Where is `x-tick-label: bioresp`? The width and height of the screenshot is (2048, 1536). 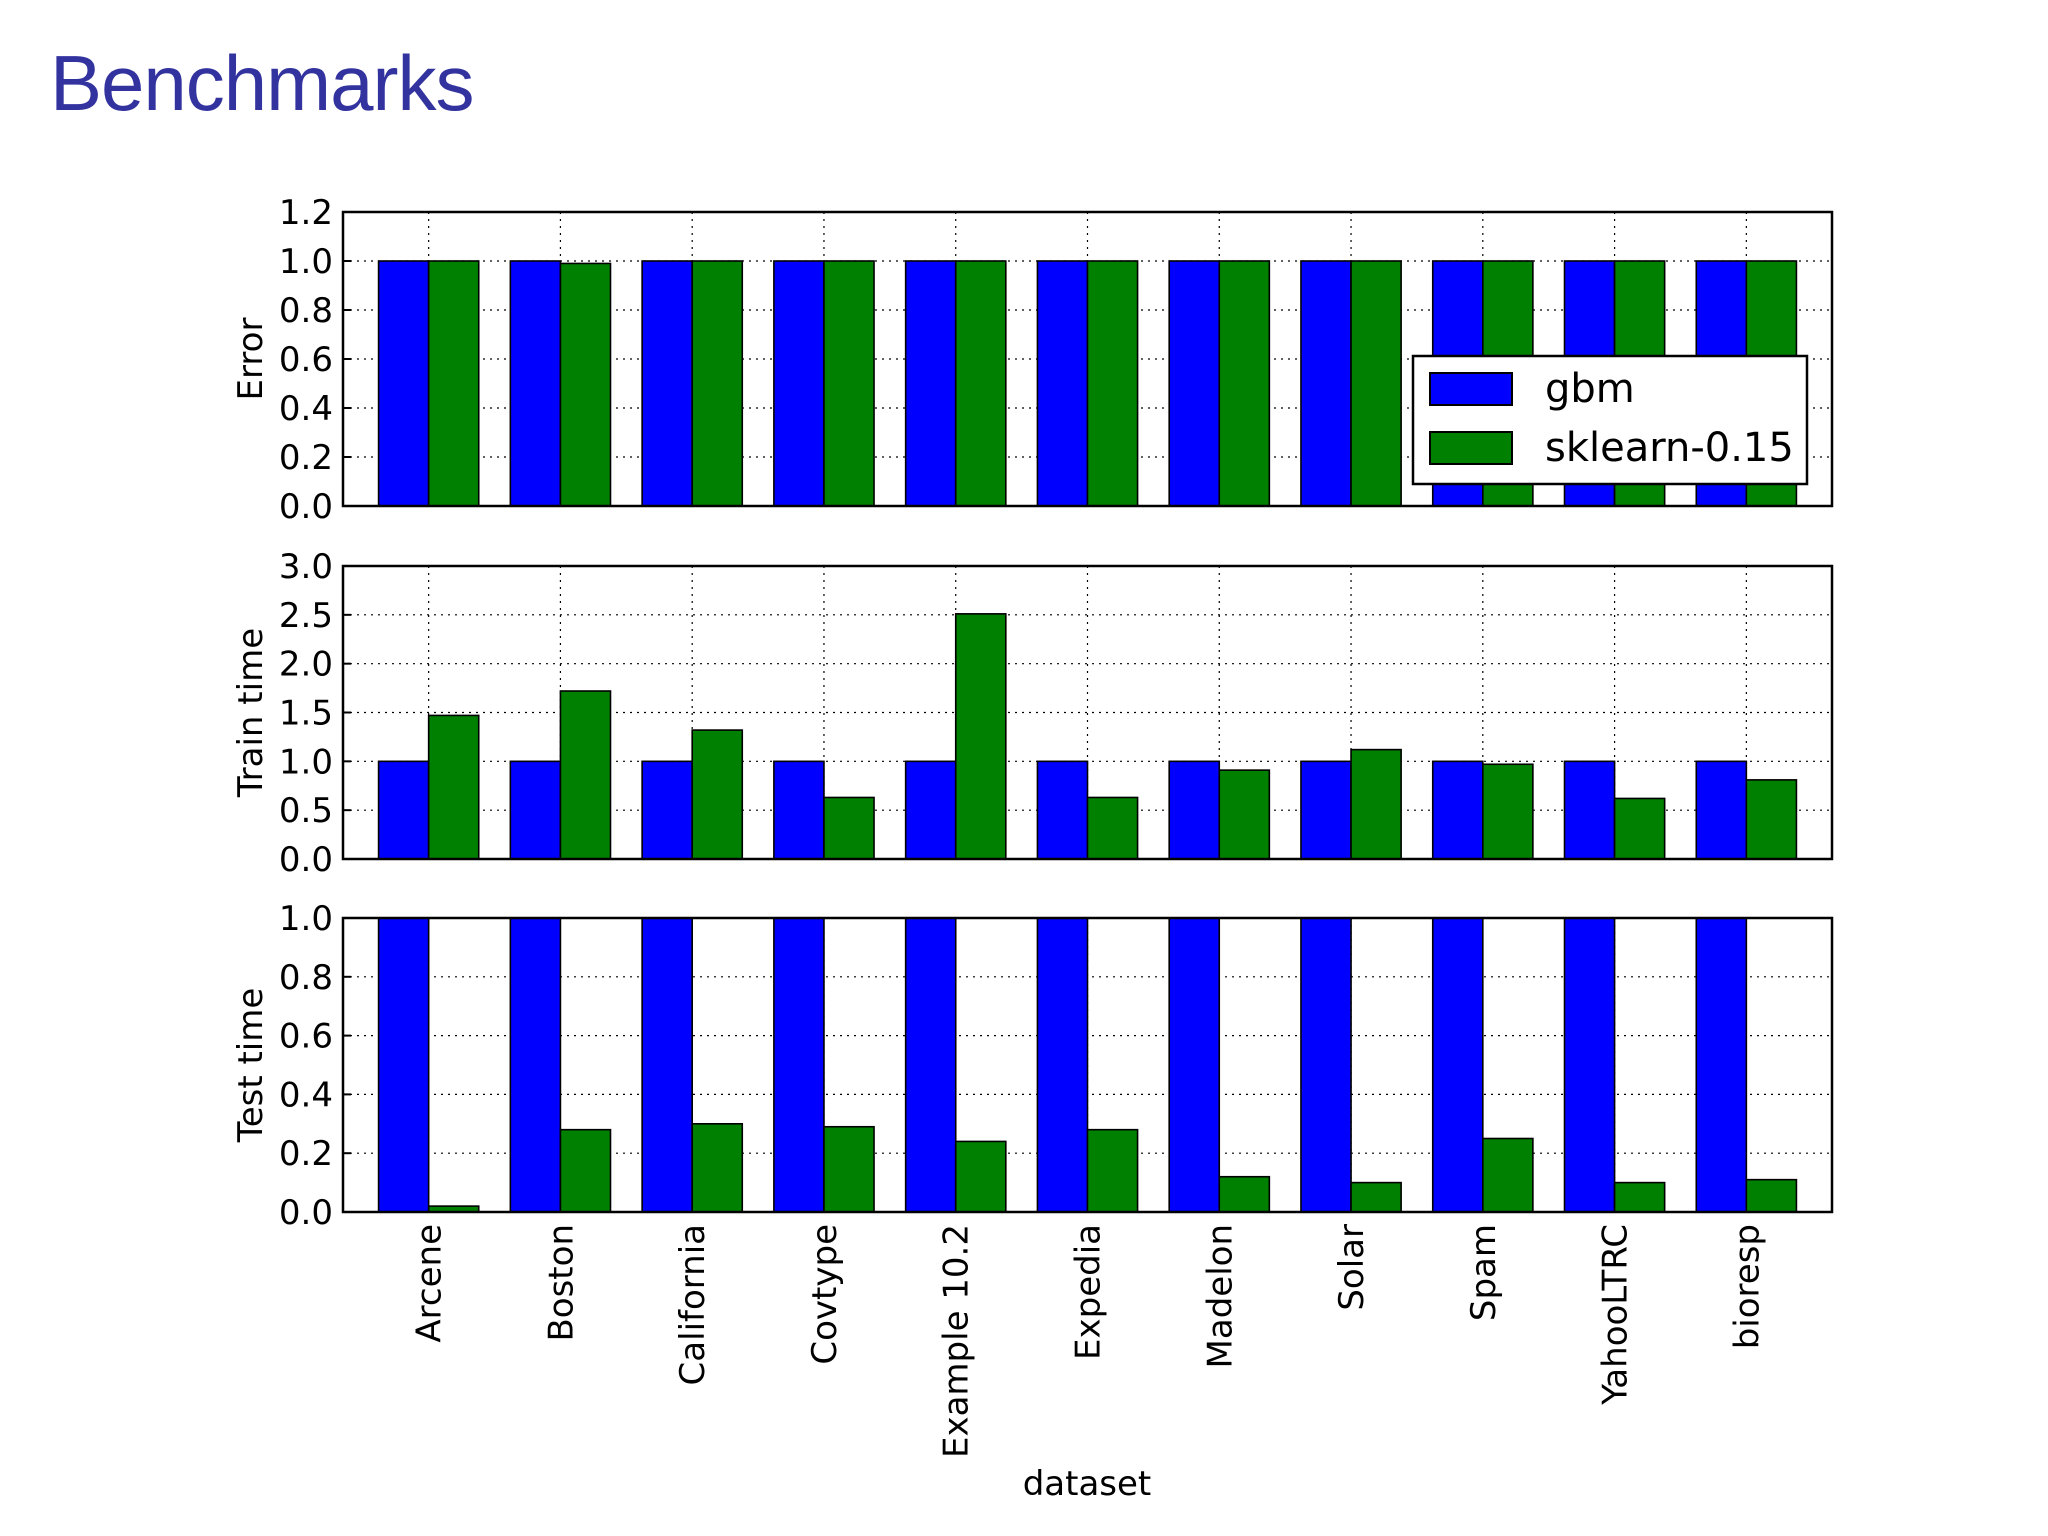 x-tick-label: bioresp is located at coordinates (1747, 1286).